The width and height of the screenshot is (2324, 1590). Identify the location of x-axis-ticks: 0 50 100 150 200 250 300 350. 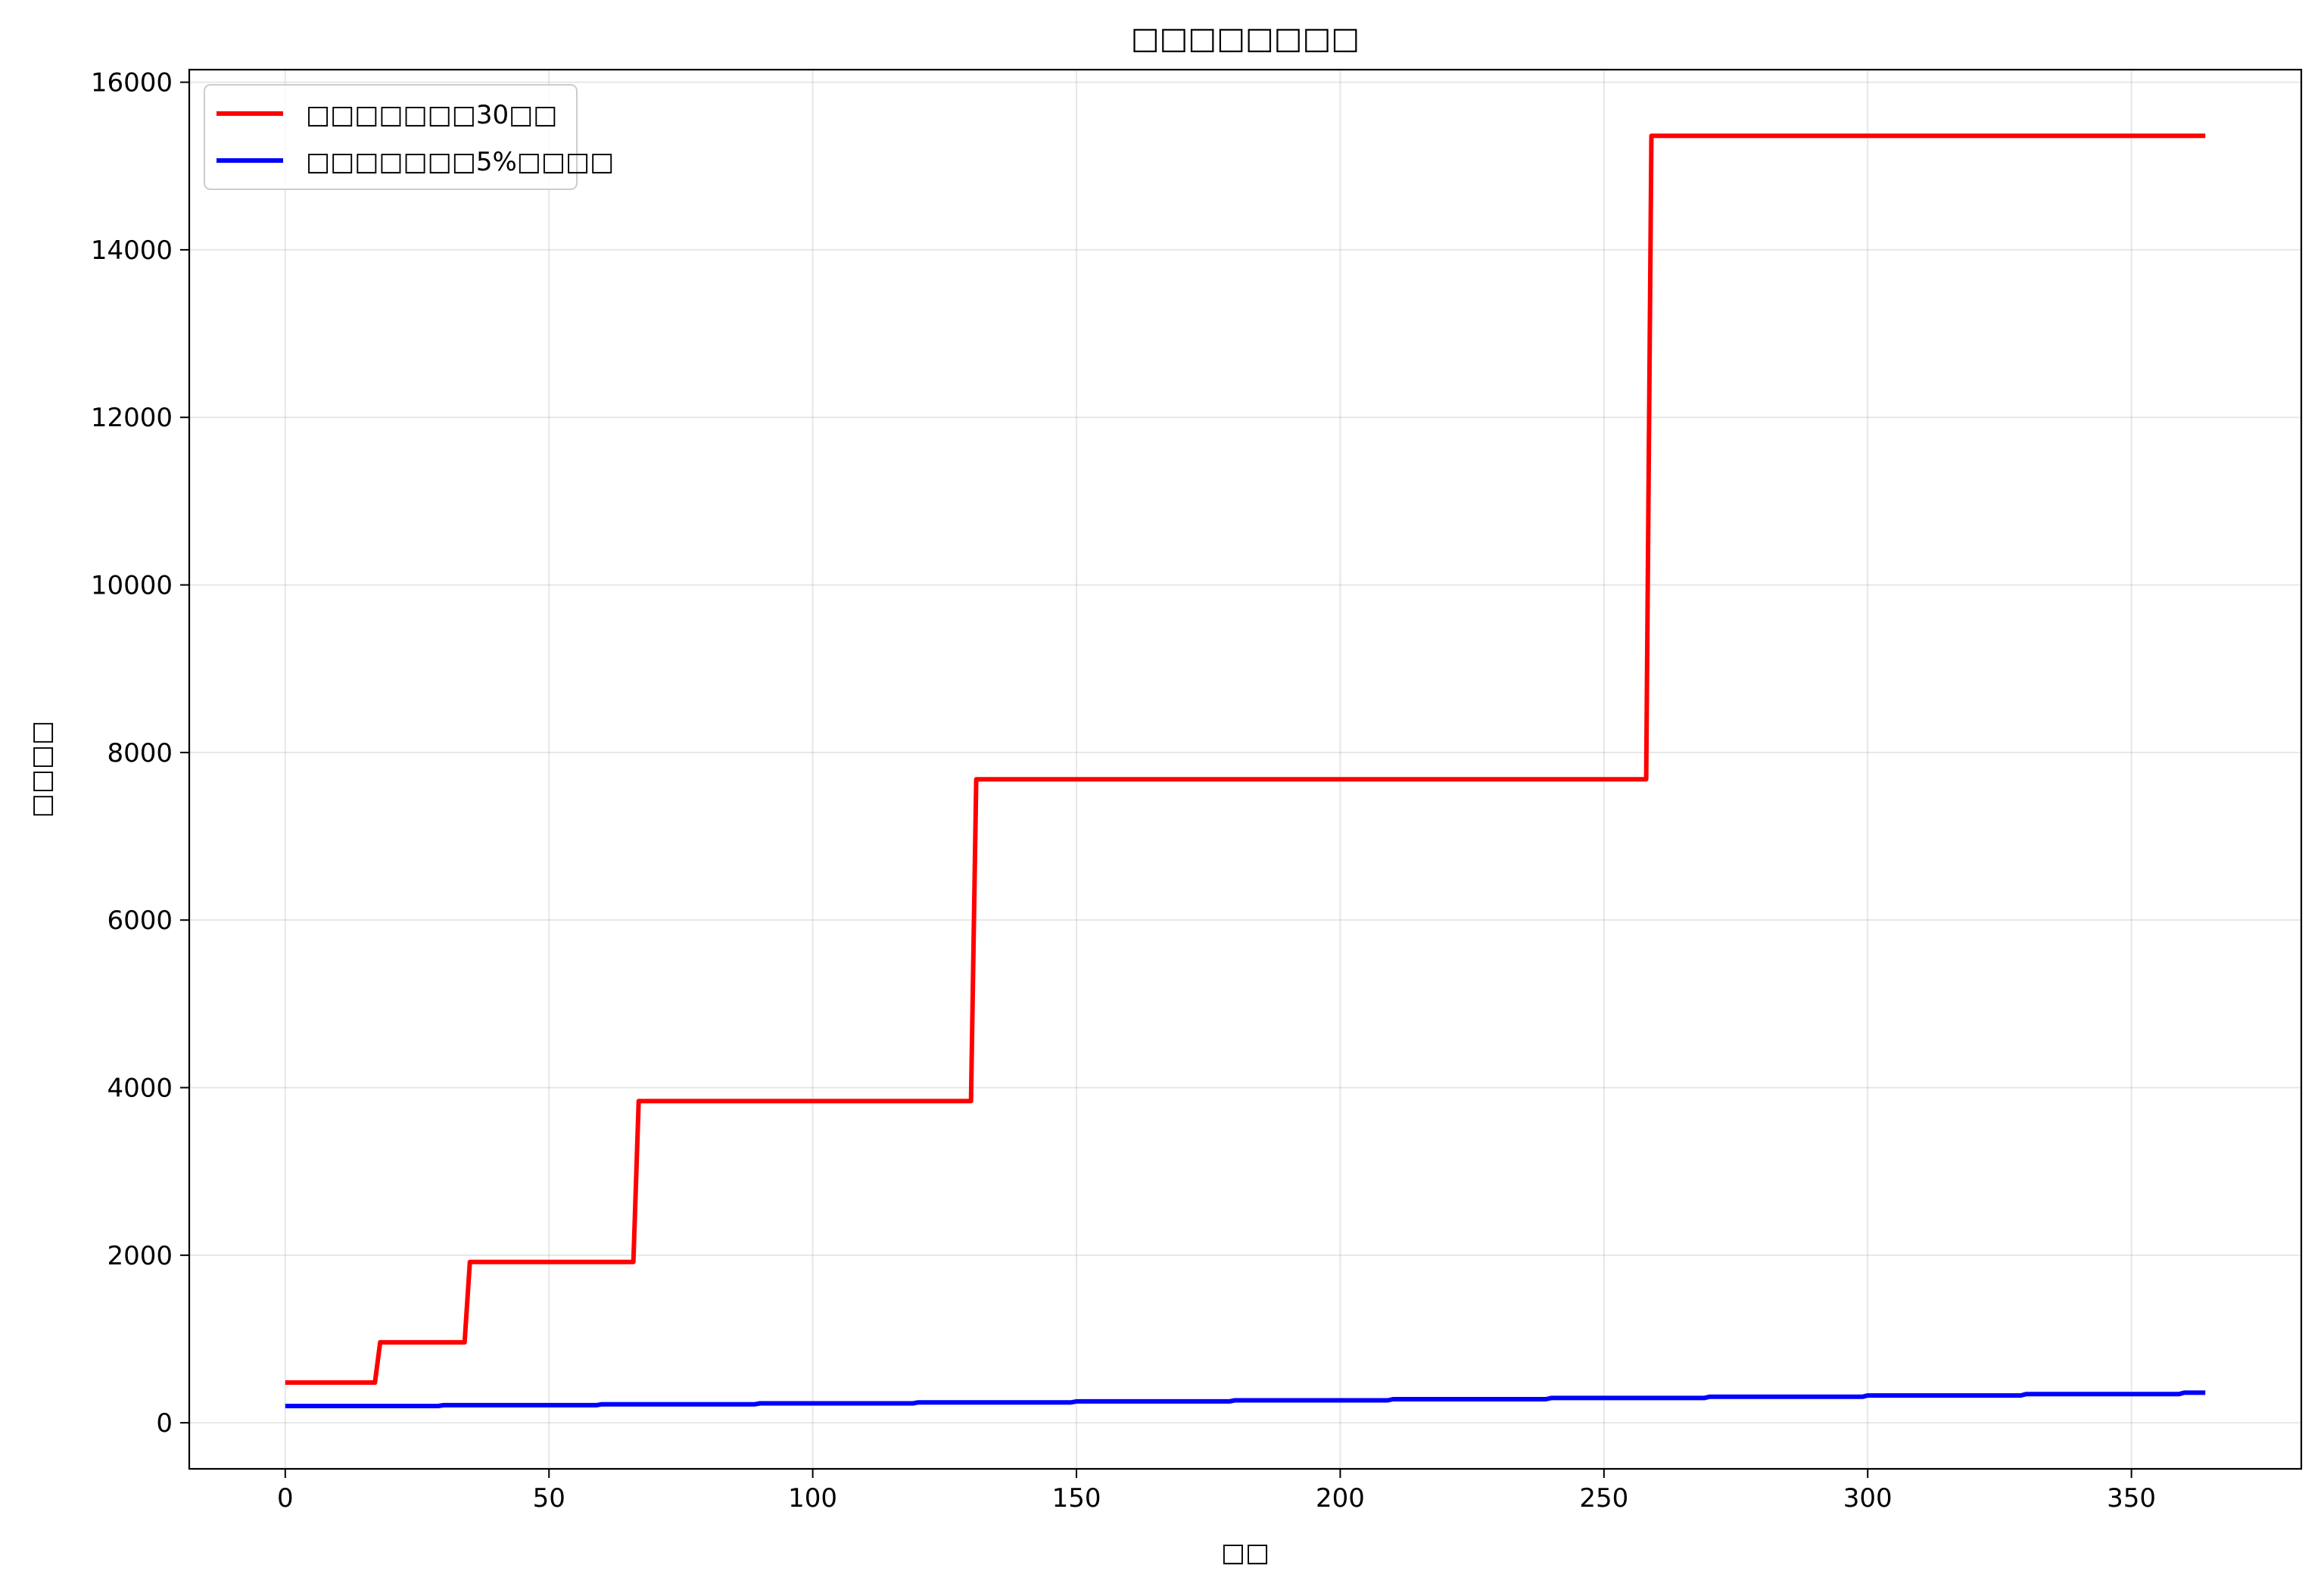
(1216, 1491).